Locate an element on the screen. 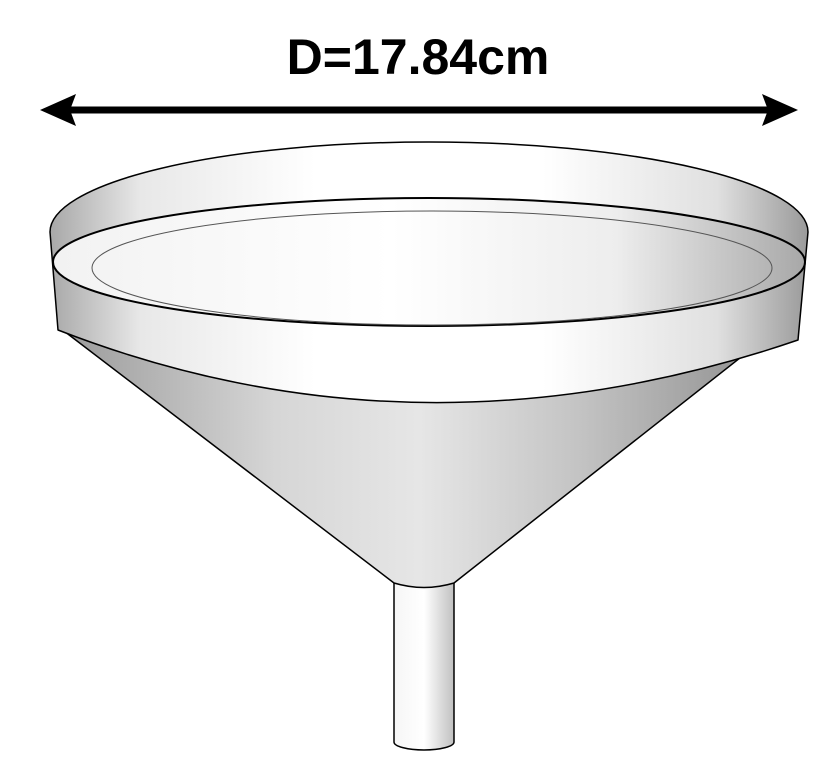  diameter-arrow is located at coordinates (419, 110).